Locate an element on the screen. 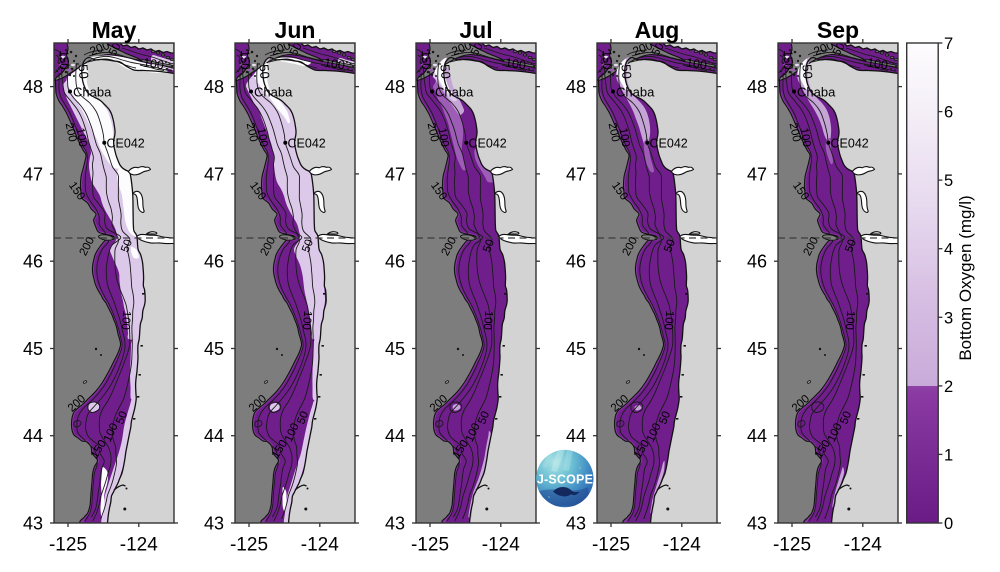 This screenshot has width=1000, height=572. svg-text: 7 is located at coordinates (948, 44).